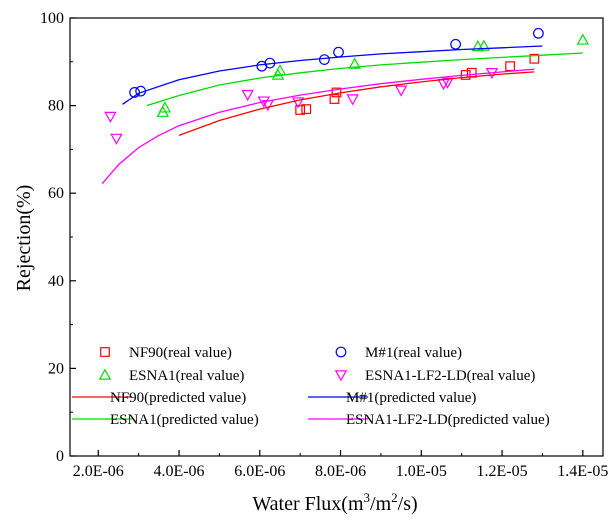  I want to click on x-tick-label: 2.0E-06, so click(98, 471).